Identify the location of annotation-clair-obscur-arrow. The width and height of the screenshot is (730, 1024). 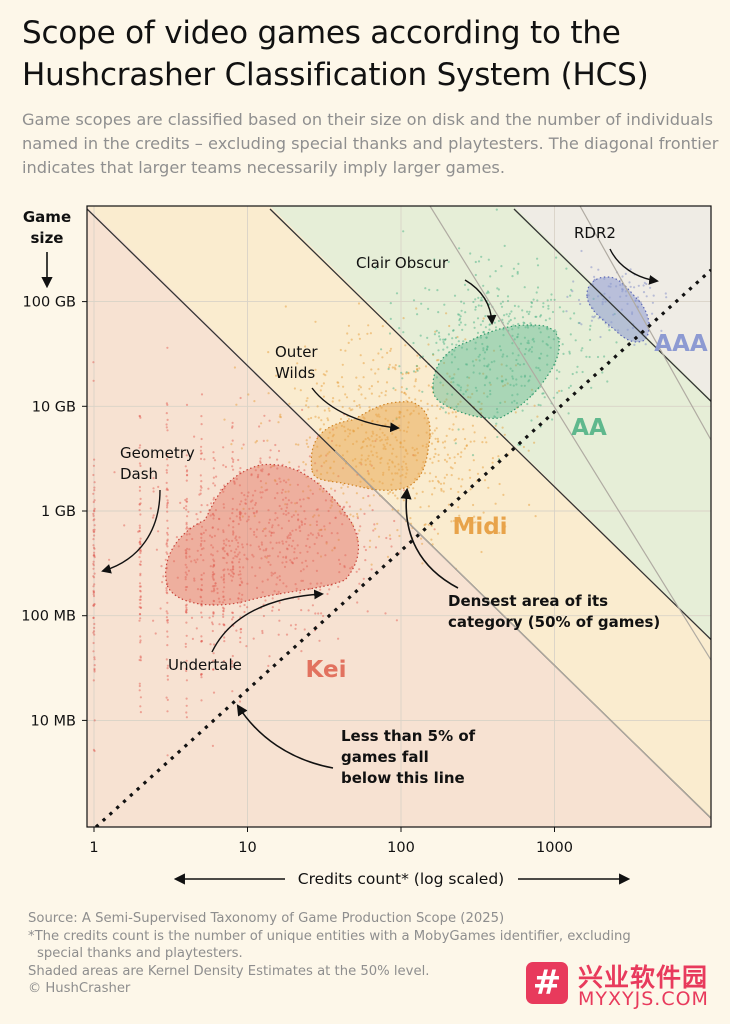
(480, 302).